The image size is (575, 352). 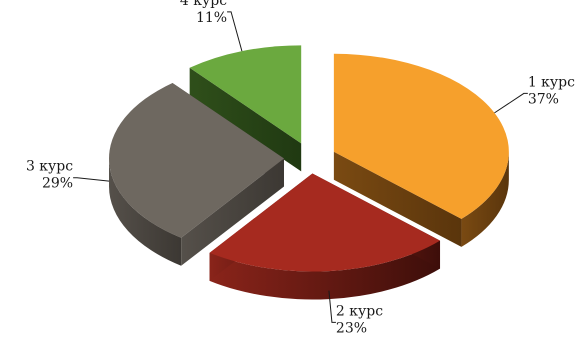 What do you see at coordinates (203, 4) in the screenshot?
I see `slice-category-4: 4 курс` at bounding box center [203, 4].